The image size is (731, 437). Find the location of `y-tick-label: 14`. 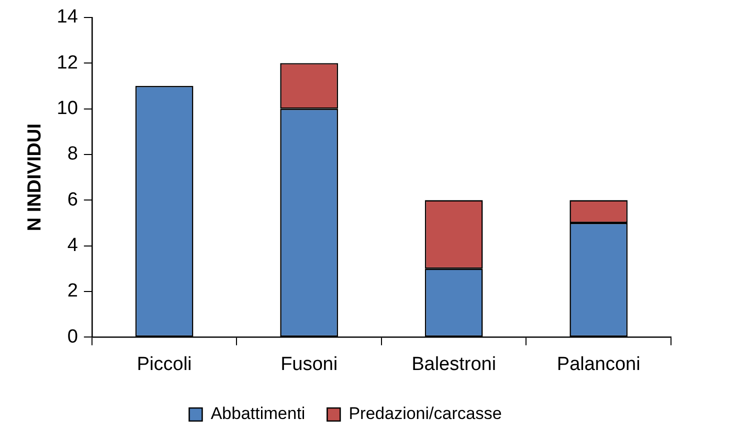

y-tick-label: 14 is located at coordinates (67, 17).